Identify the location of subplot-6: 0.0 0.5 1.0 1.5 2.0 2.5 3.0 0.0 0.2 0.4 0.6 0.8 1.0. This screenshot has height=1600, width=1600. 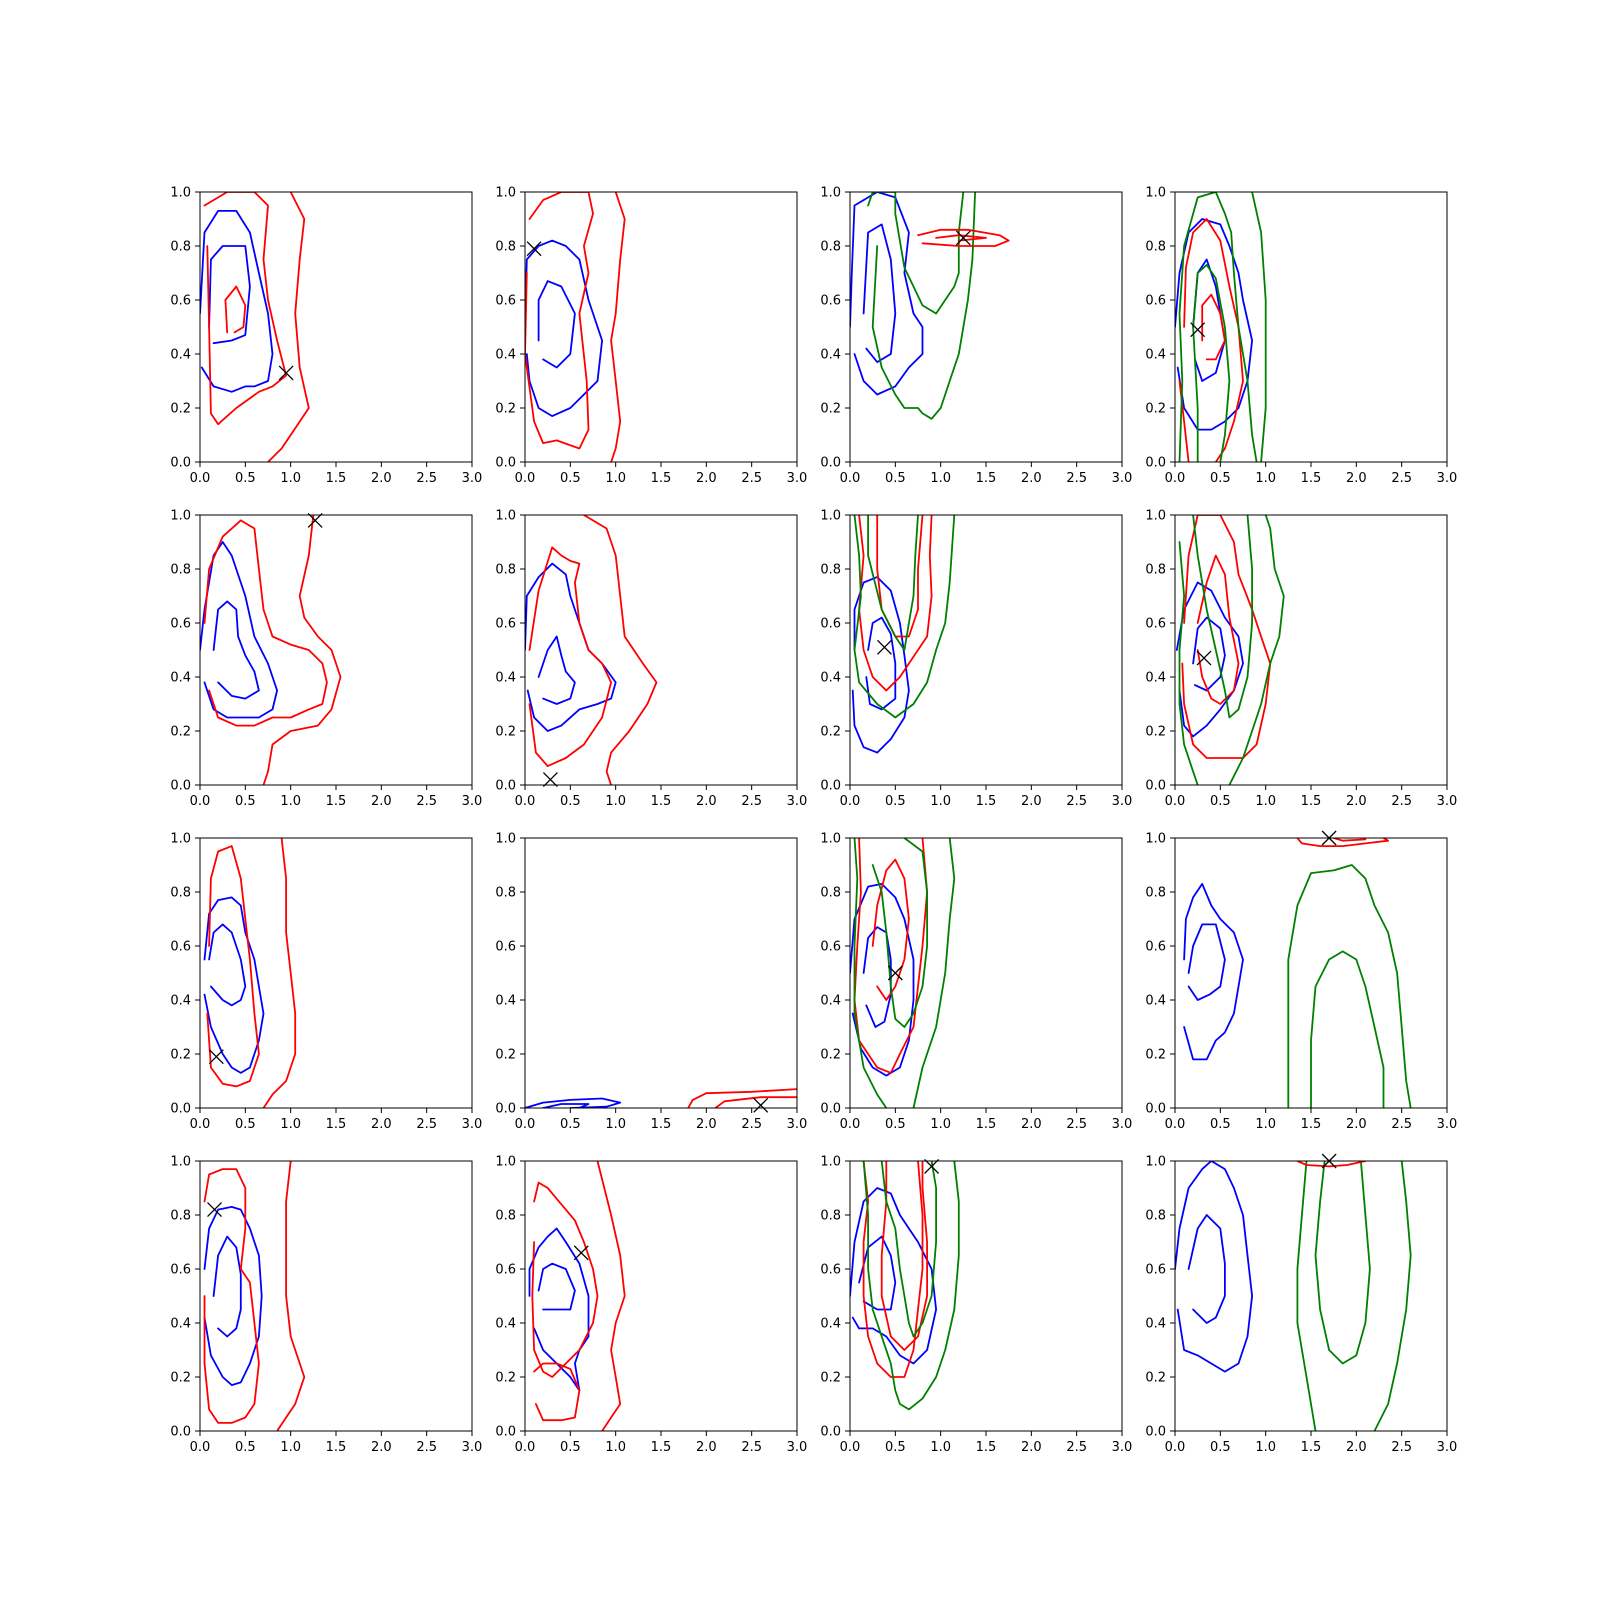
(651, 659).